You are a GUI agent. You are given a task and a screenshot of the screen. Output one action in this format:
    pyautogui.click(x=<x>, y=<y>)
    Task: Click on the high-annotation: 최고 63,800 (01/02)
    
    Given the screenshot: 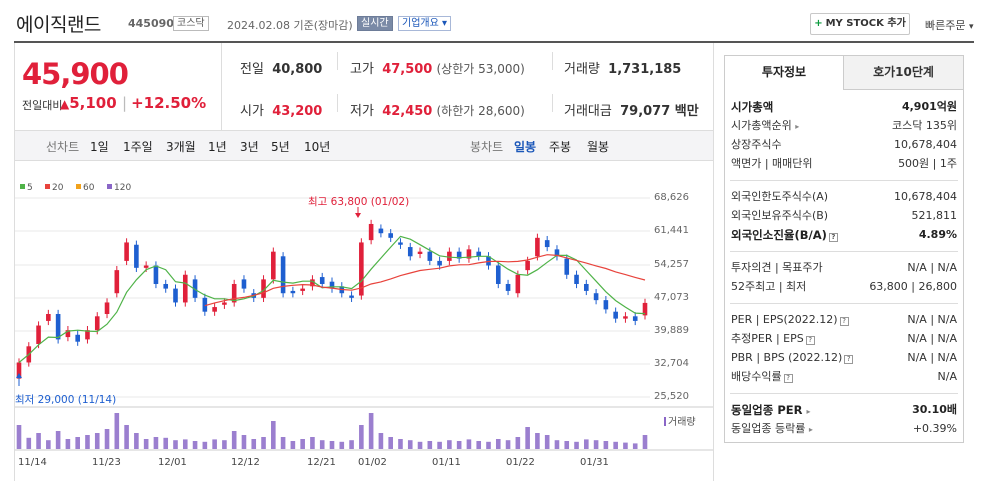 What is the action you would take?
    pyautogui.click(x=359, y=202)
    